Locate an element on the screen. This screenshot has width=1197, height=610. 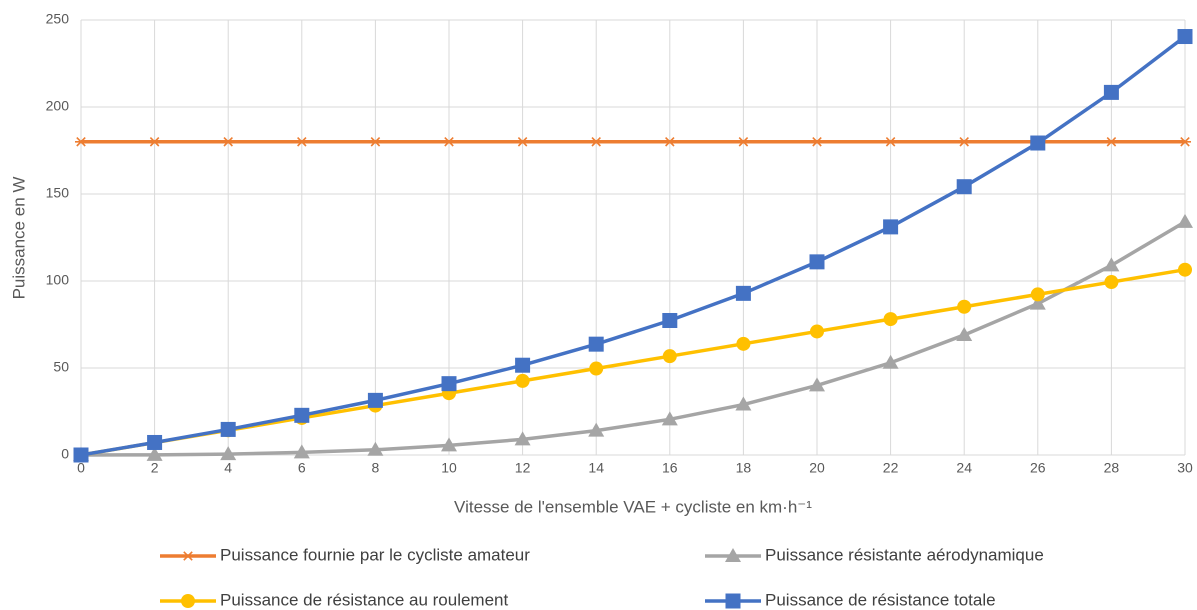
y-tick-label: 100 is located at coordinates (58, 280).